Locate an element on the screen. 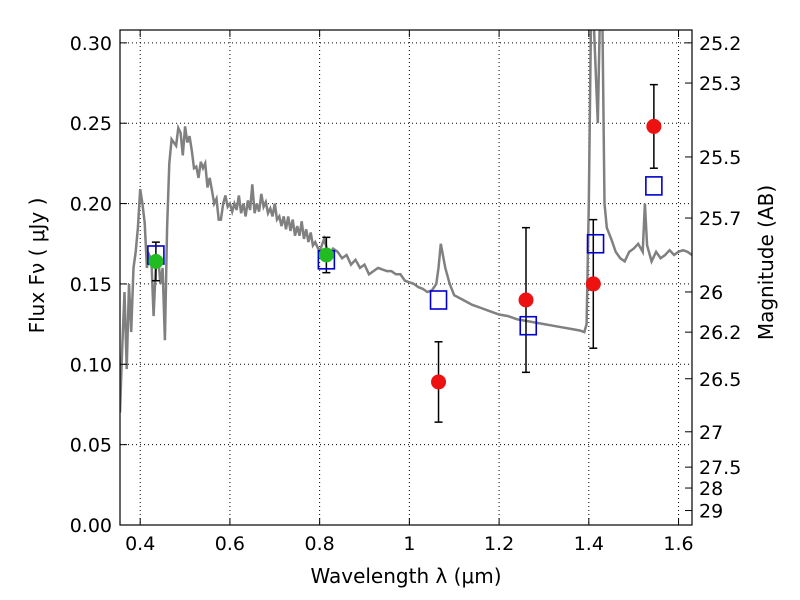  y-tick-label: 0.15 is located at coordinates (91, 285).